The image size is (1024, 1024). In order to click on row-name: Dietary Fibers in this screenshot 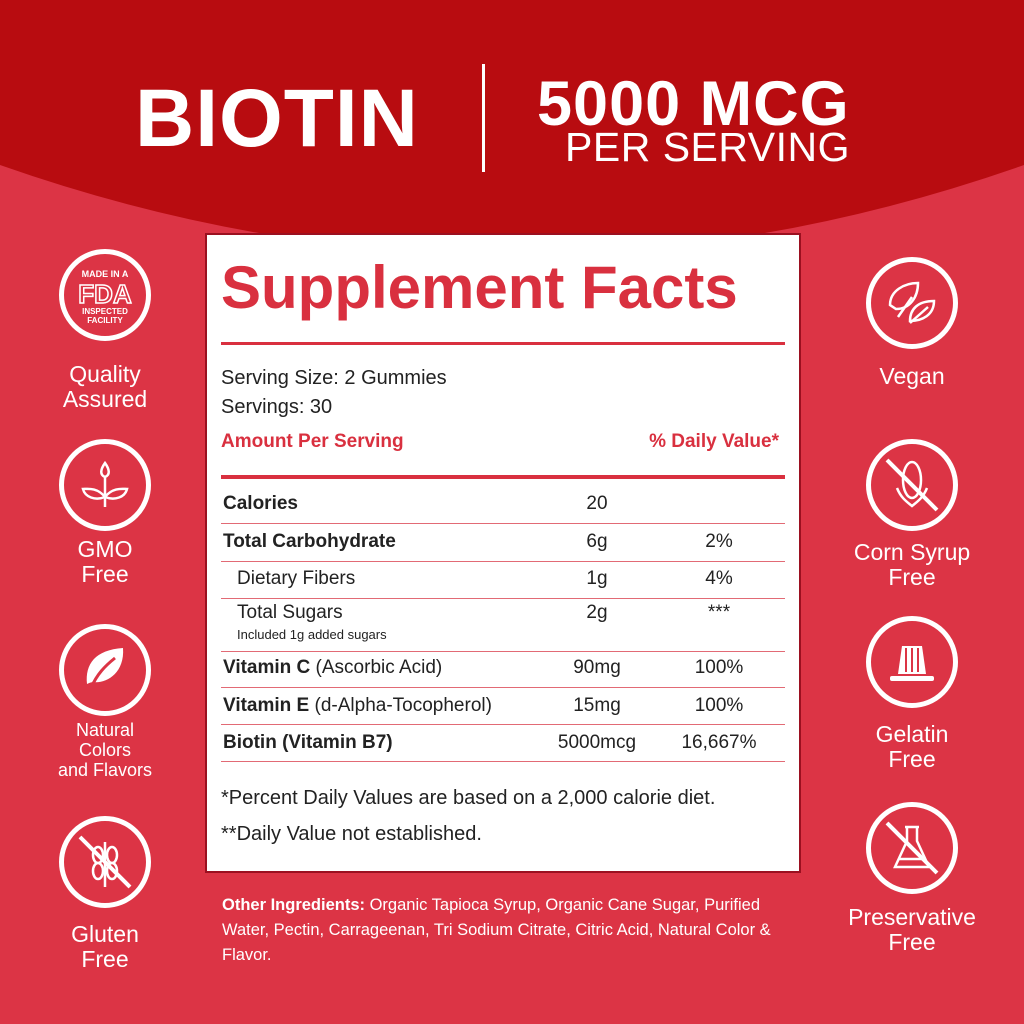, I will do `click(296, 579)`.